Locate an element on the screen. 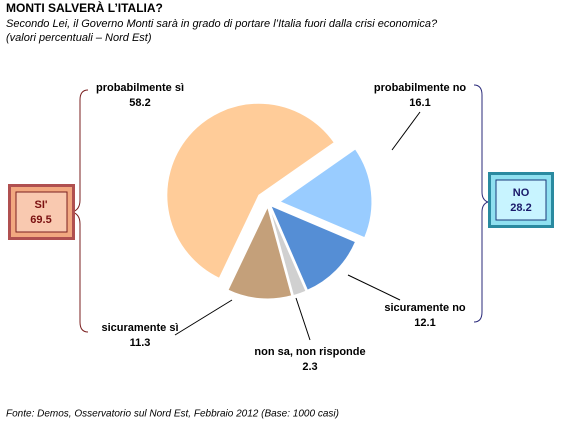 This screenshot has height=426, width=565. slice-label: probabilmente no is located at coordinates (420, 88).